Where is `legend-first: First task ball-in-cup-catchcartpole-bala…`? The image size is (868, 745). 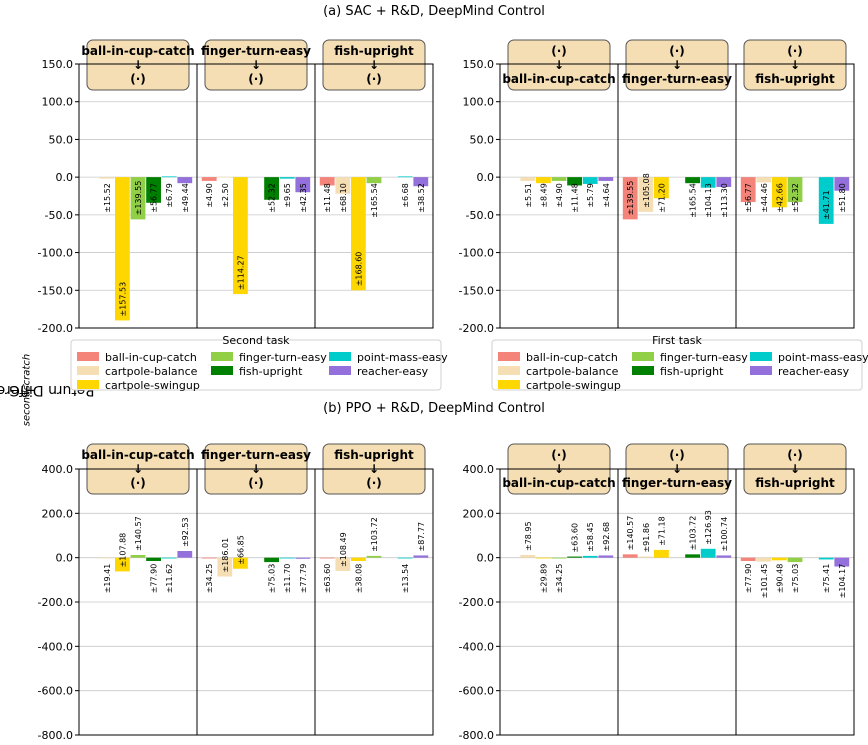
legend-first: First task ball-in-cup-catchcartpole-bala… is located at coordinates (679, 363).